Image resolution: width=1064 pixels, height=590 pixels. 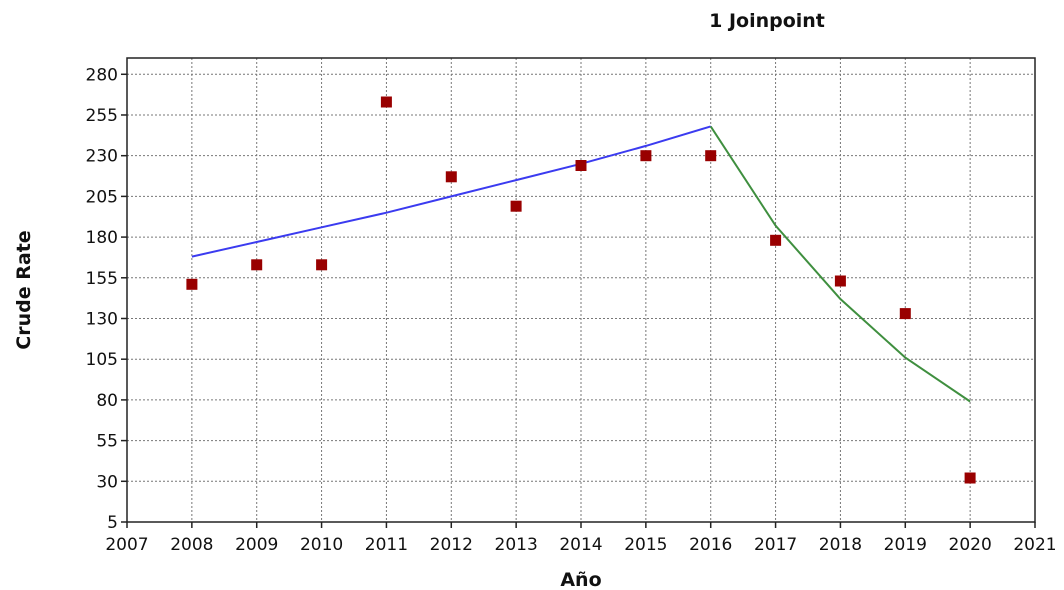 What do you see at coordinates (516, 545) in the screenshot?
I see `x-tick-label: 2013` at bounding box center [516, 545].